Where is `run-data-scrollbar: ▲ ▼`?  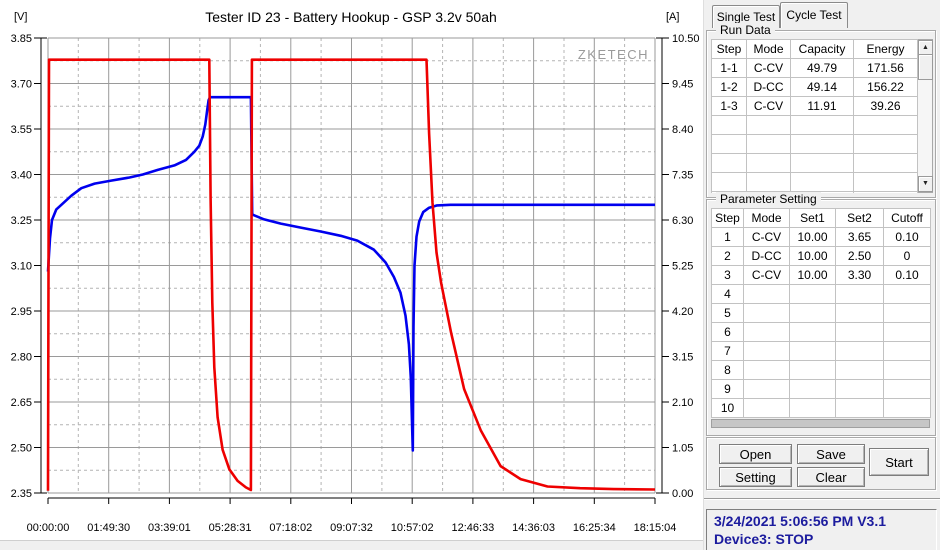 run-data-scrollbar: ▲ ▼ is located at coordinates (925, 116).